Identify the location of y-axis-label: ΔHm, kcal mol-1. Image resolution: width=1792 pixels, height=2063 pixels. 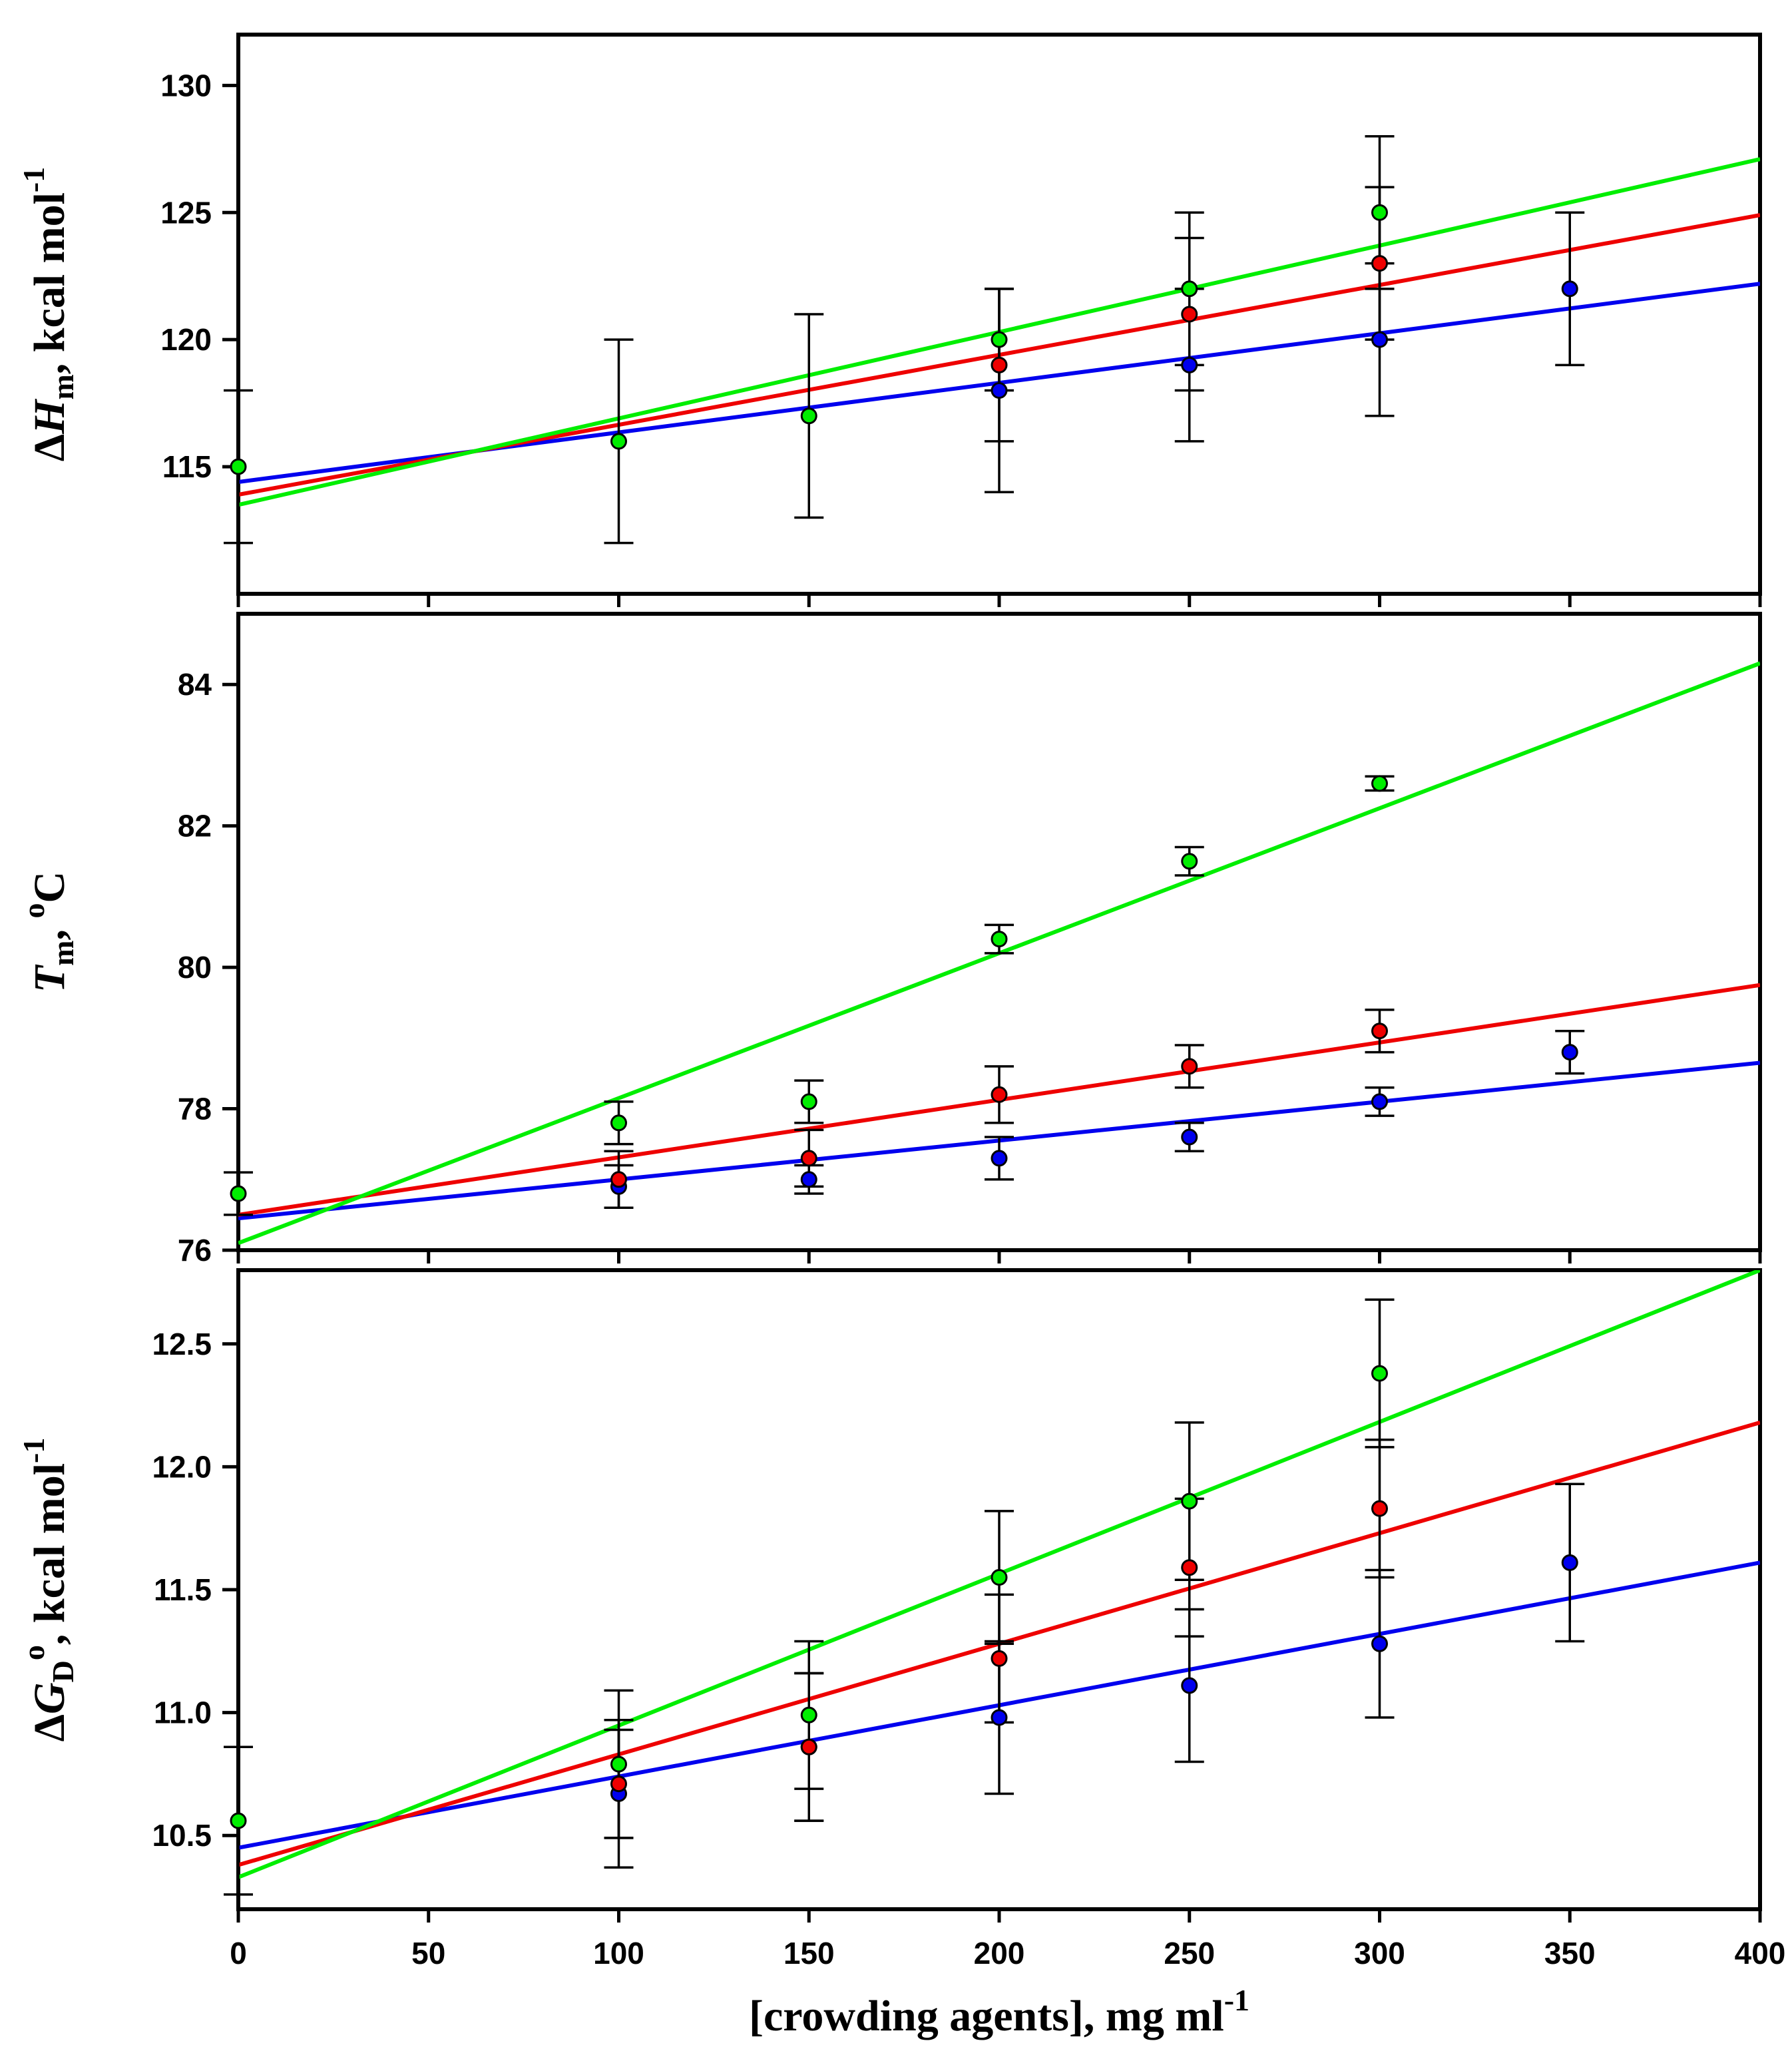
(48, 314).